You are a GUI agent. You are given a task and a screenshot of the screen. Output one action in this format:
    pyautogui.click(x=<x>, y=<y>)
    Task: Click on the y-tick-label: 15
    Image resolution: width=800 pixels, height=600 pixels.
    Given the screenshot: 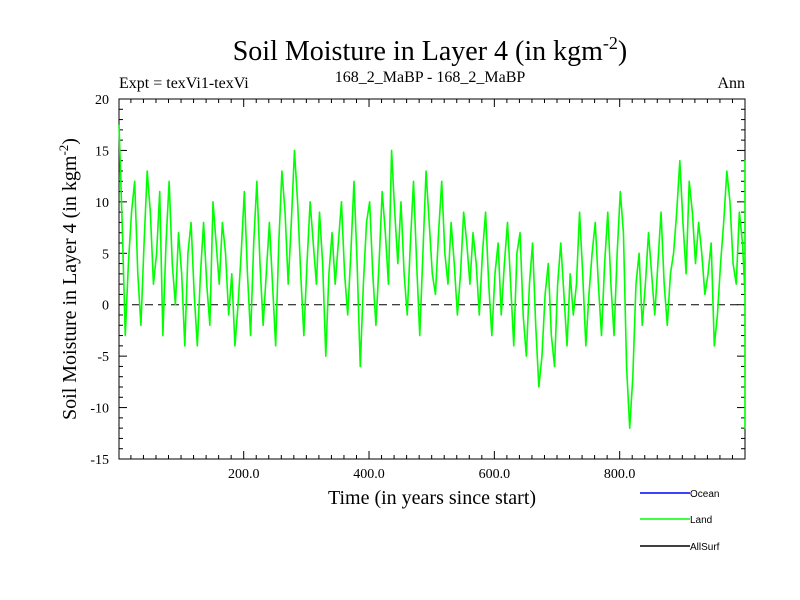 What is the action you would take?
    pyautogui.click(x=102, y=151)
    